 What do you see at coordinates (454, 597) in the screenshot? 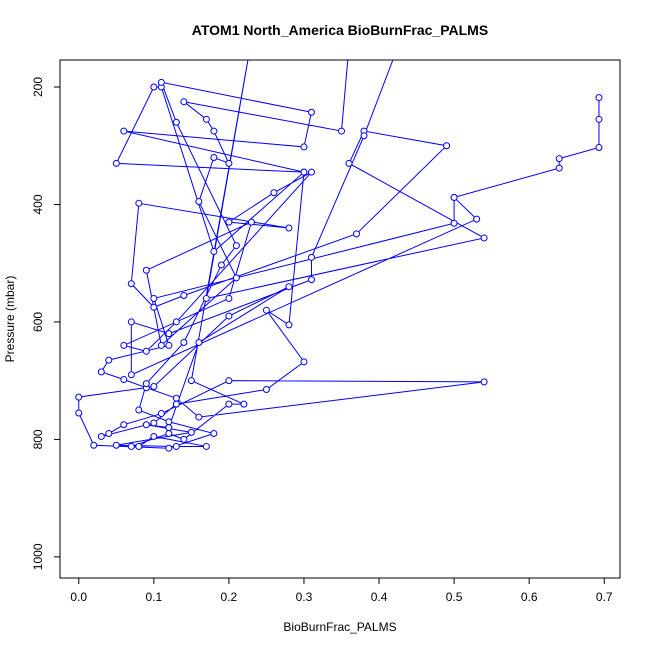
I see `x-tick-label: 0.5` at bounding box center [454, 597].